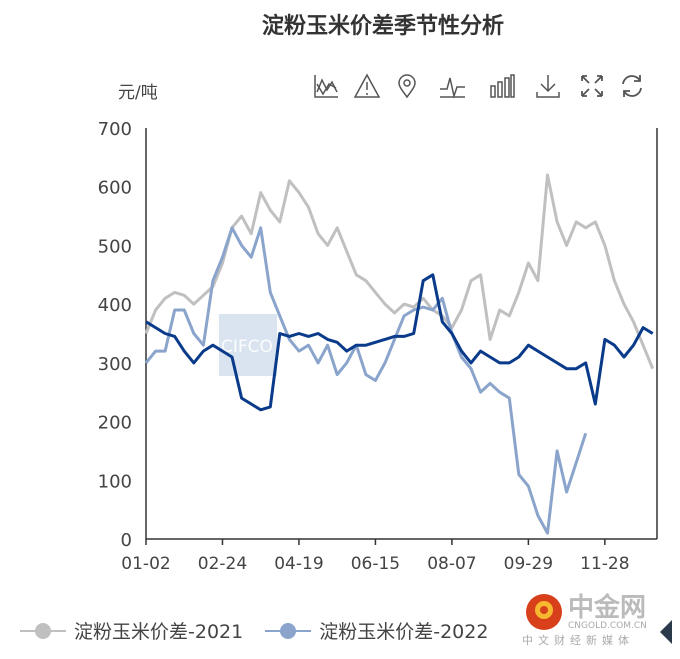 The width and height of the screenshot is (680, 659). I want to click on x-tick-label: 01-02, so click(145, 564).